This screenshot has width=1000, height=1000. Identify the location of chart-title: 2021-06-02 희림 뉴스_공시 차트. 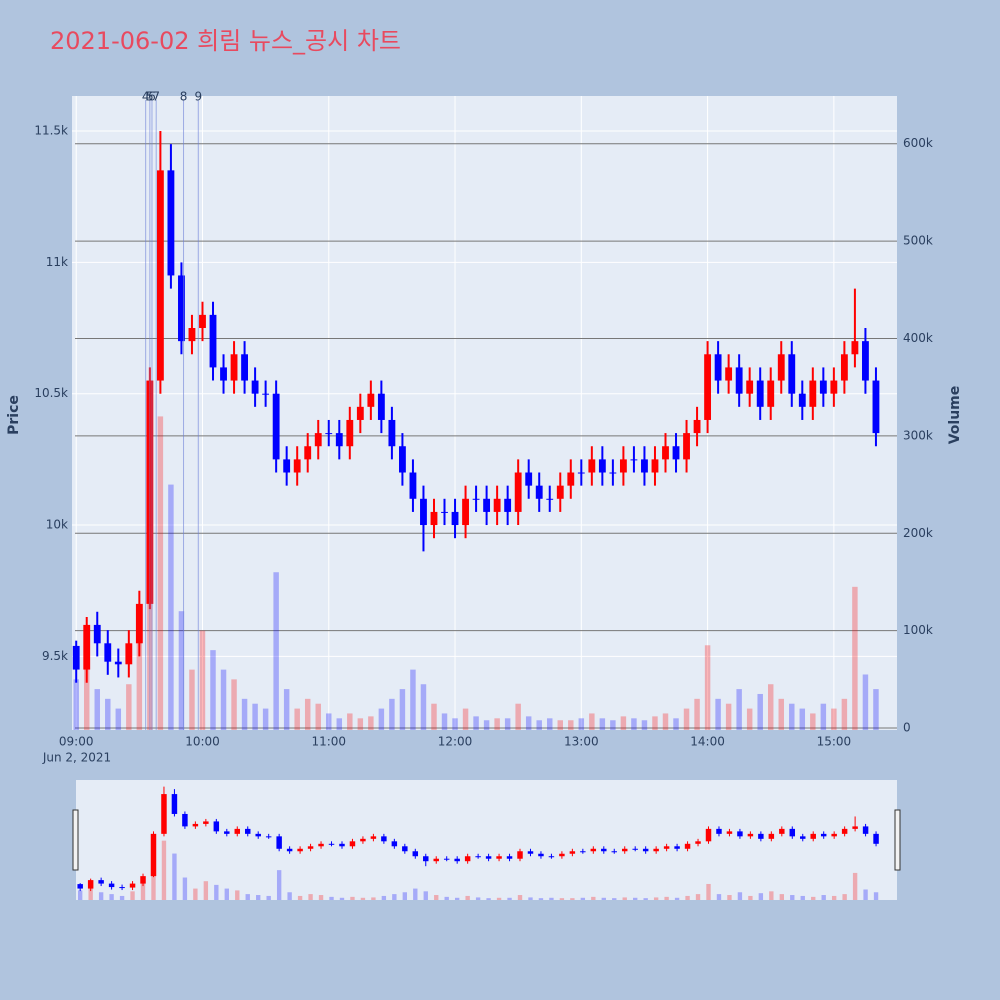
(225, 41).